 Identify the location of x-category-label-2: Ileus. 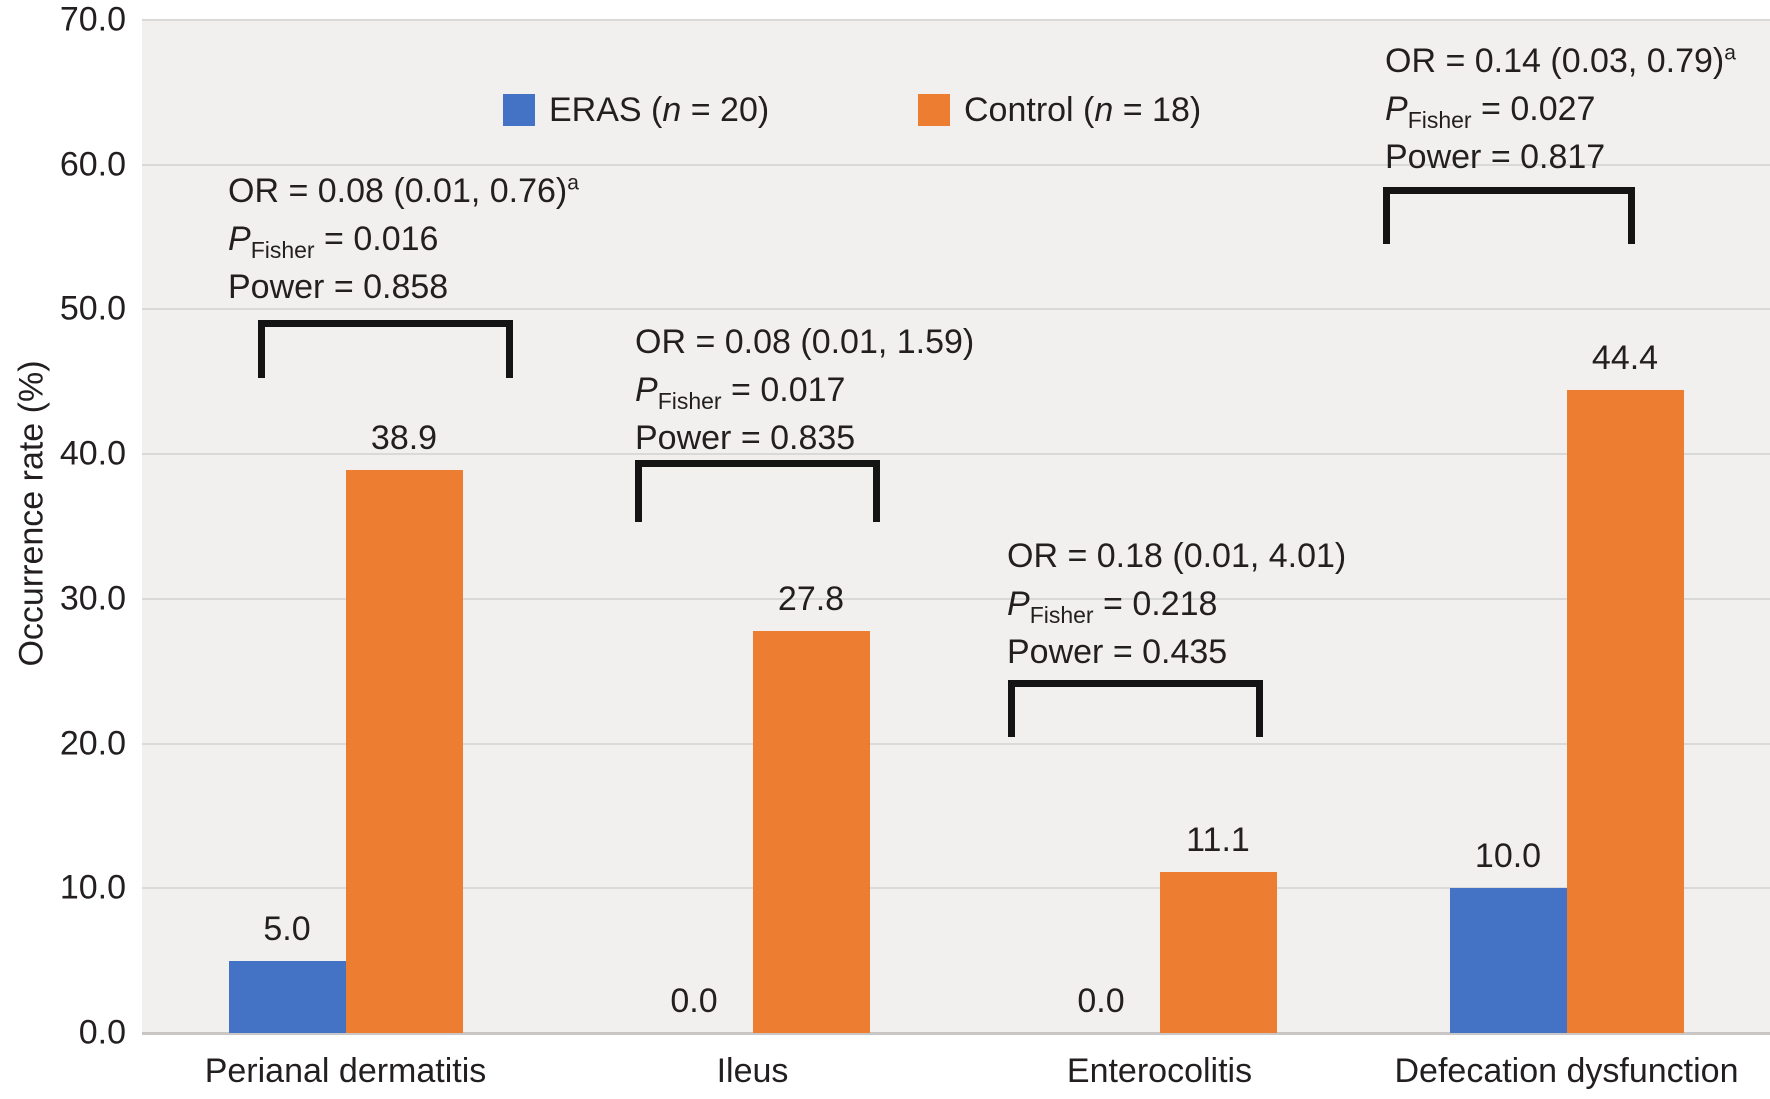
(752, 1071).